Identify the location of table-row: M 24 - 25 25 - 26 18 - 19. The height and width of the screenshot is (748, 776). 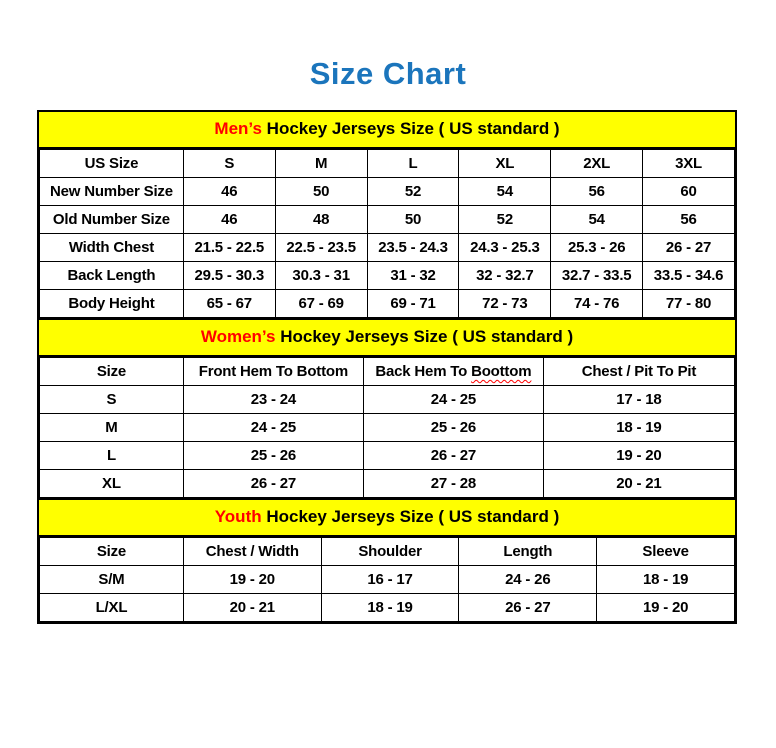
(387, 427).